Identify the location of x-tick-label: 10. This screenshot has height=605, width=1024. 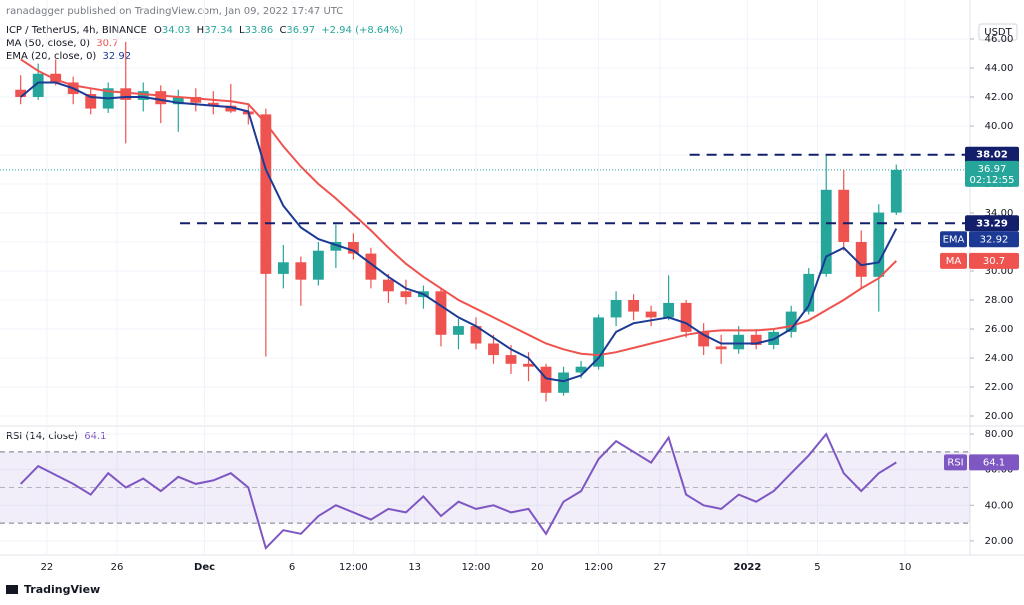
(905, 567).